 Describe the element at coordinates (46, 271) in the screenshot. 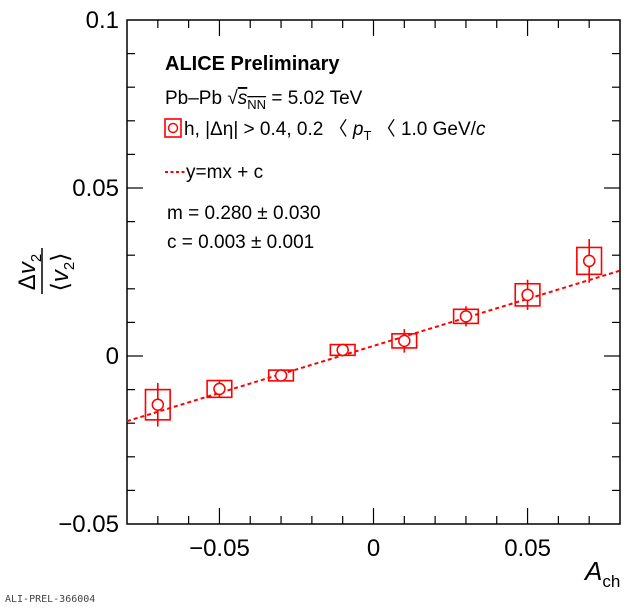

I see `y-axis-title: Δv2 ⟨v2⟩` at that location.